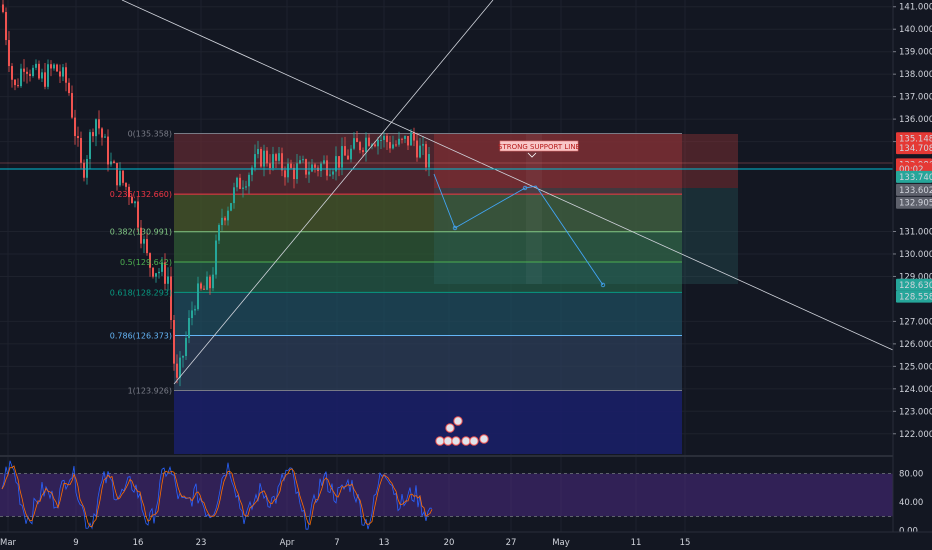  What do you see at coordinates (911, 503) in the screenshot?
I see `osc-tick-label: 40.00` at bounding box center [911, 503].